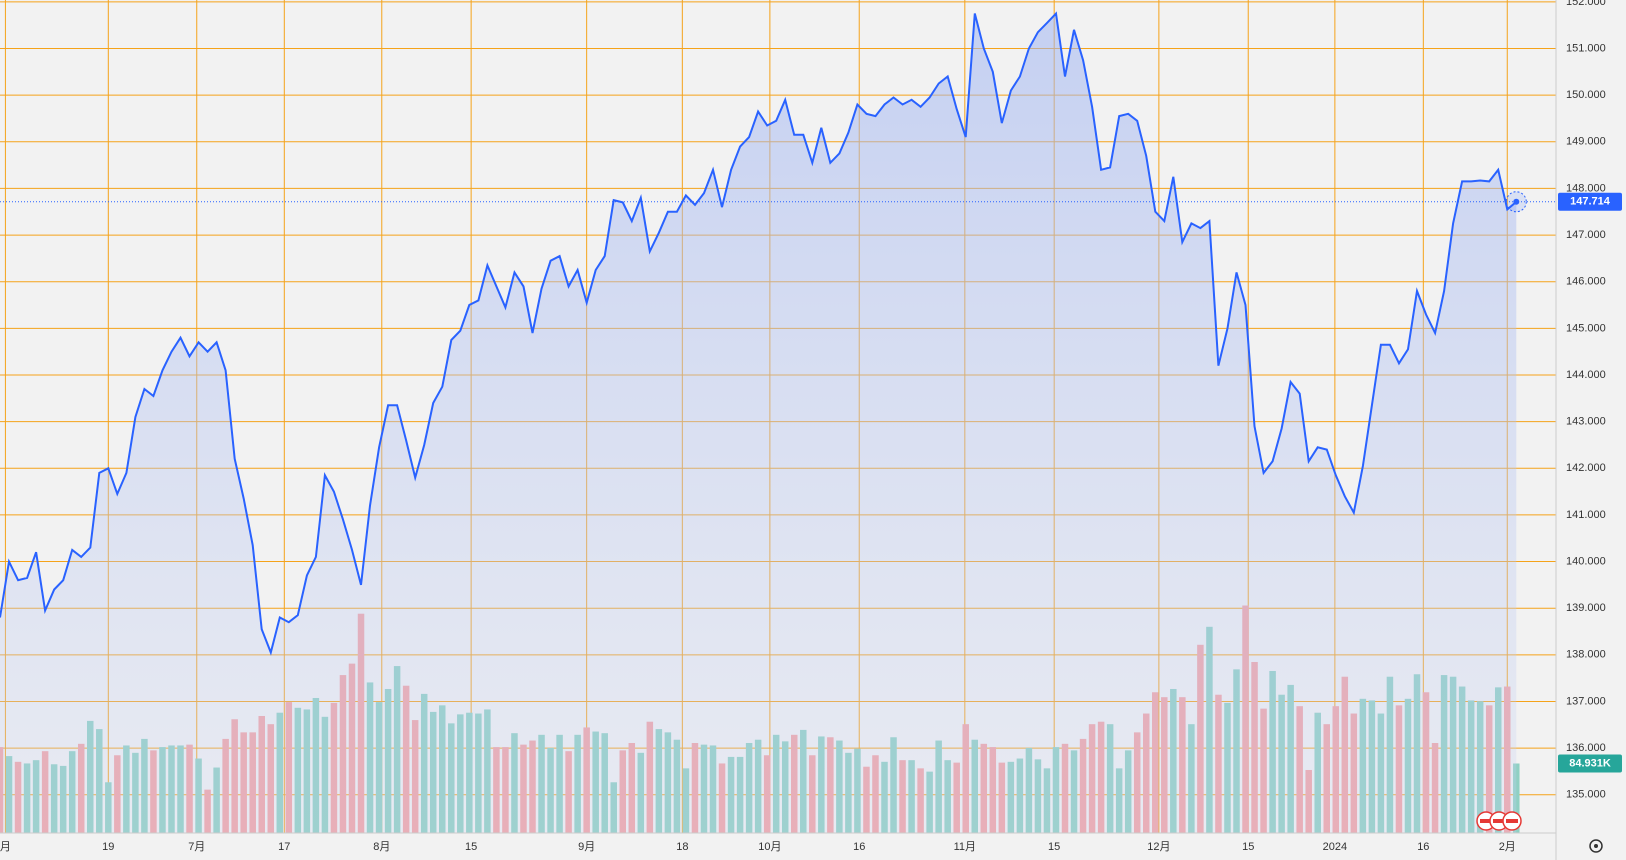 This screenshot has width=1626, height=860. What do you see at coordinates (682, 847) in the screenshot?
I see `x-tick-label: 18` at bounding box center [682, 847].